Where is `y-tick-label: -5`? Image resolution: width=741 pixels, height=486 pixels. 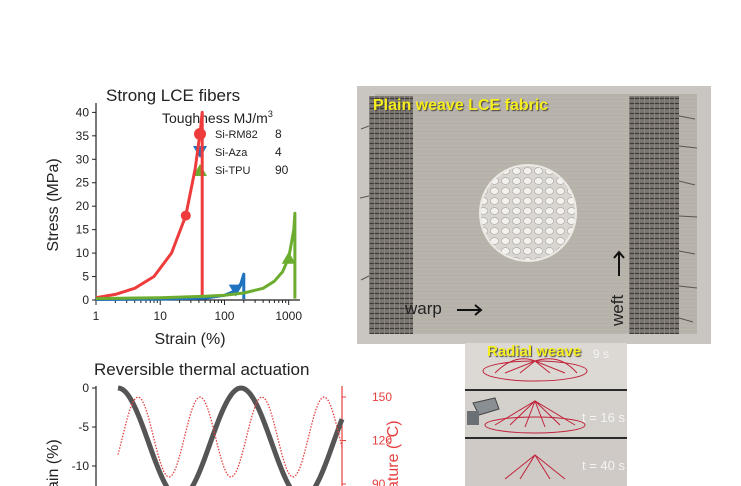 y-tick-label: -5 is located at coordinates (83, 427).